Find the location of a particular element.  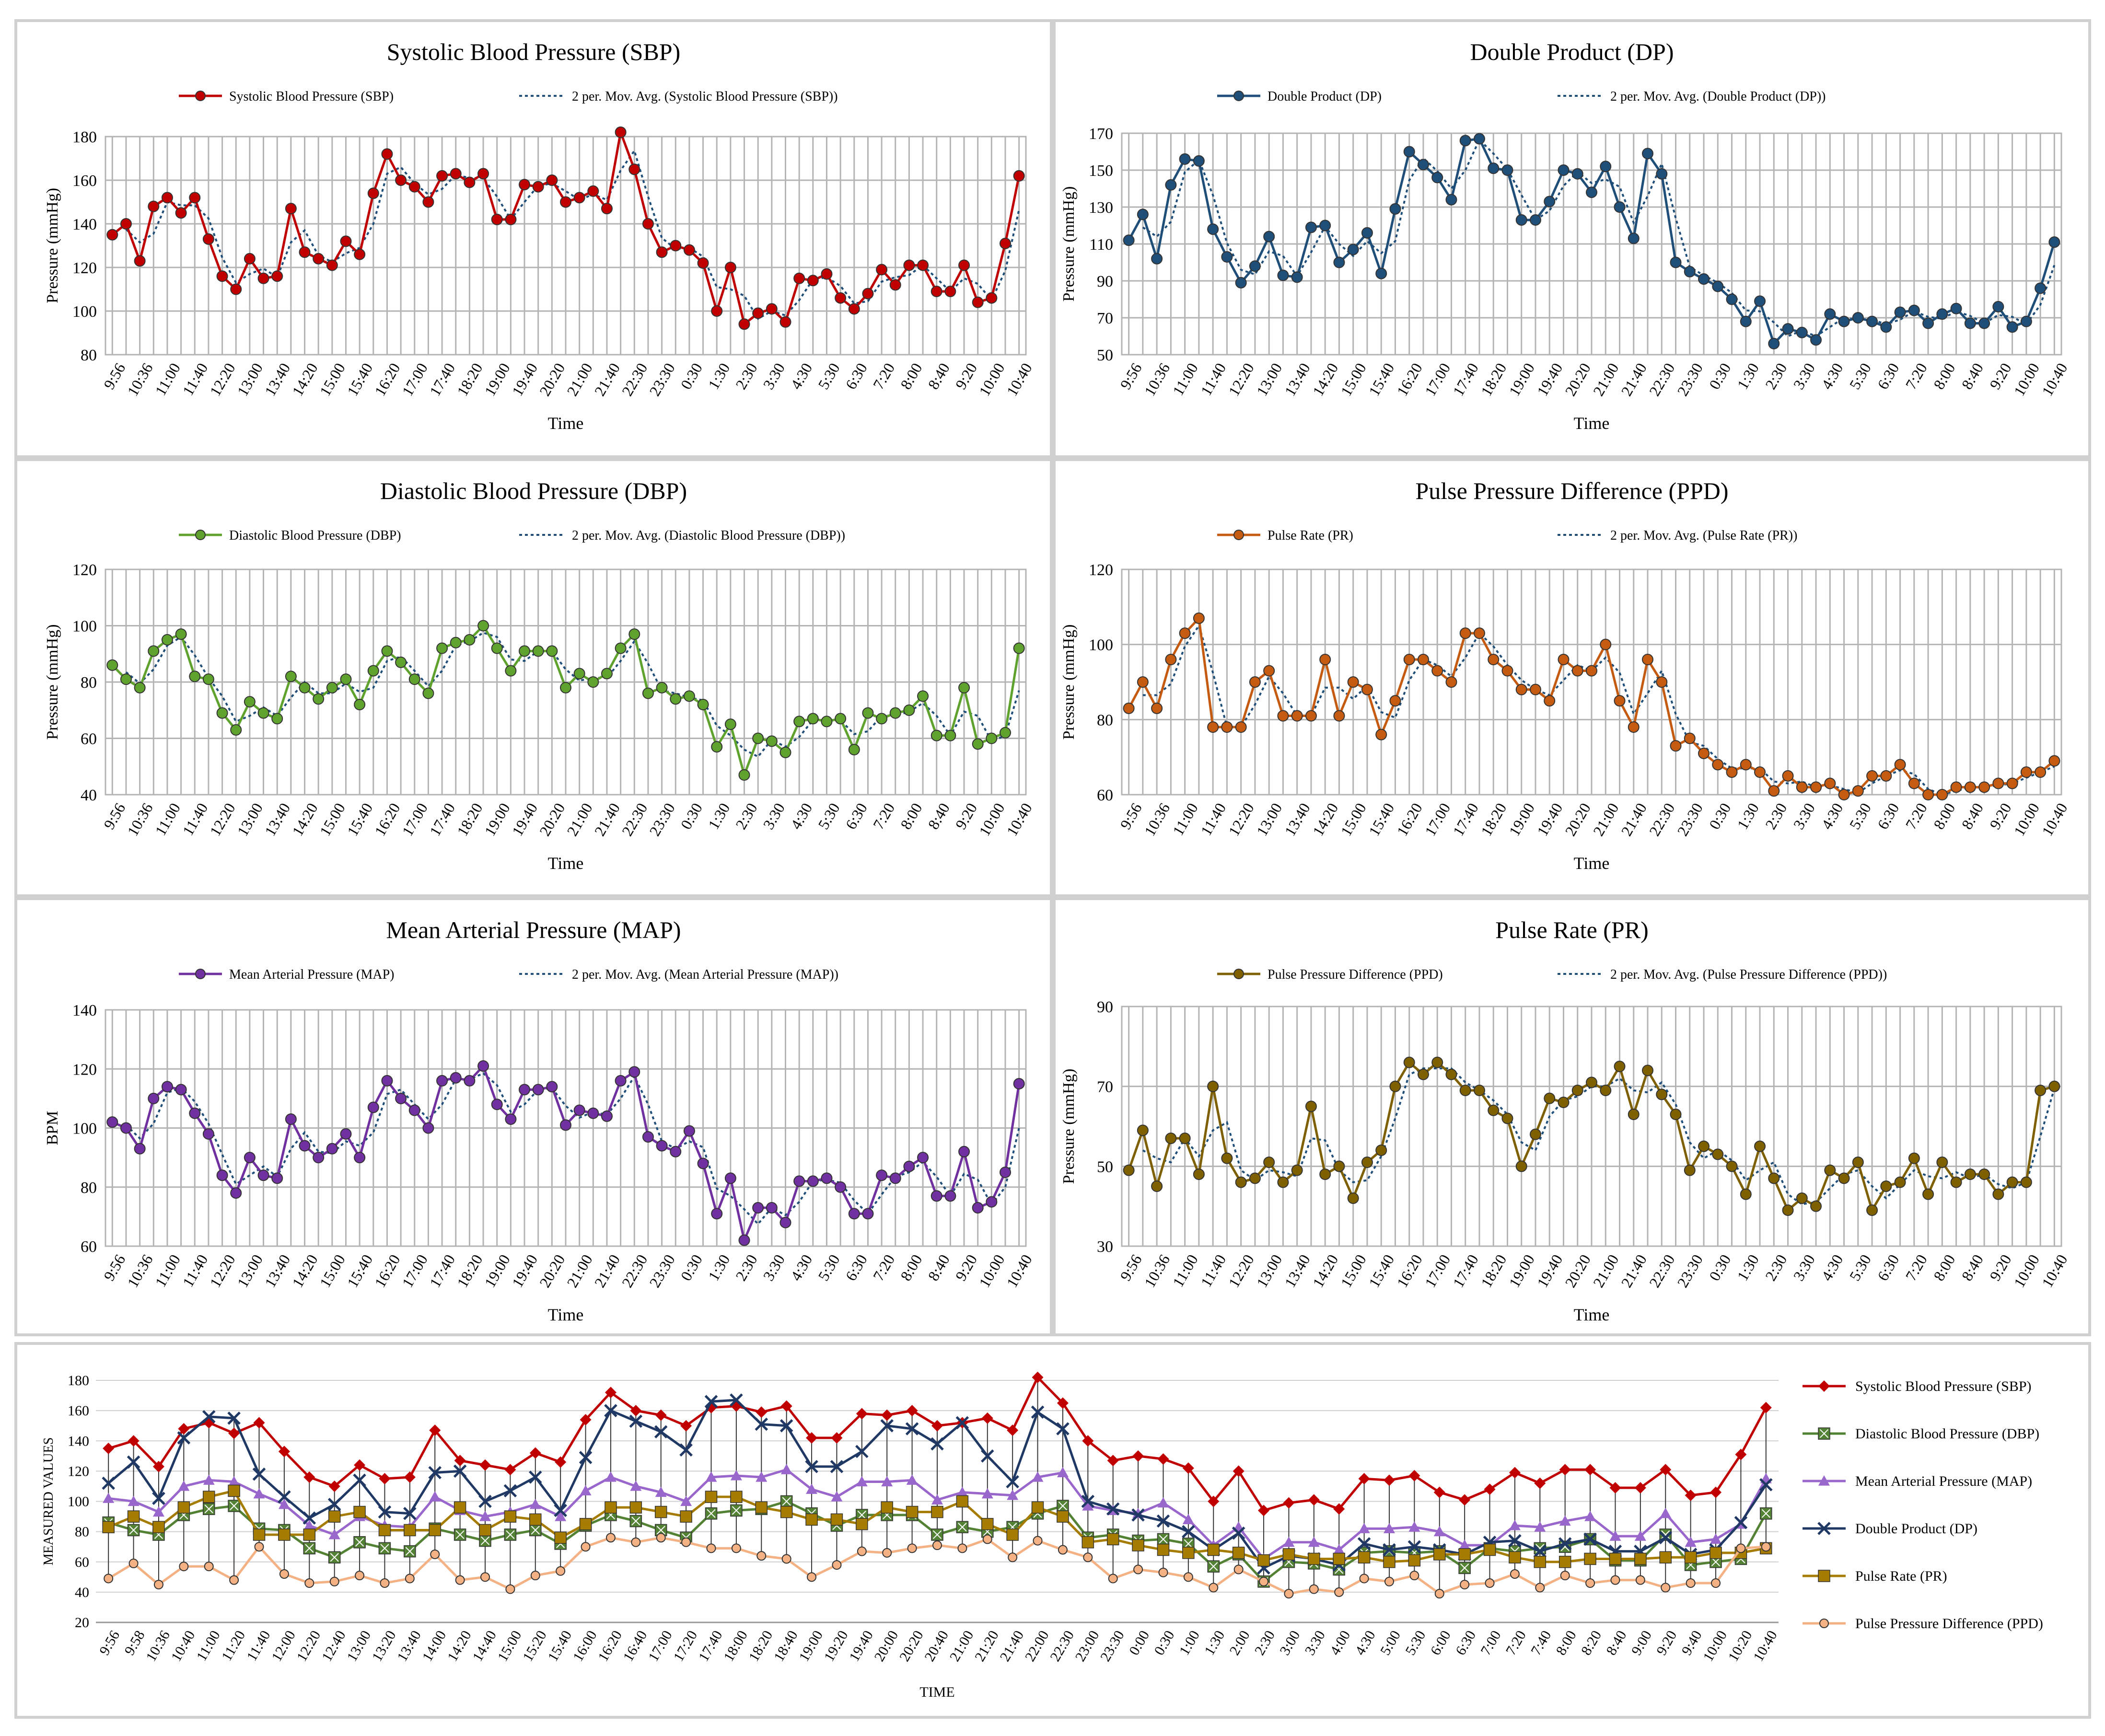

x-tick-label: 9:56 is located at coordinates (1130, 816).